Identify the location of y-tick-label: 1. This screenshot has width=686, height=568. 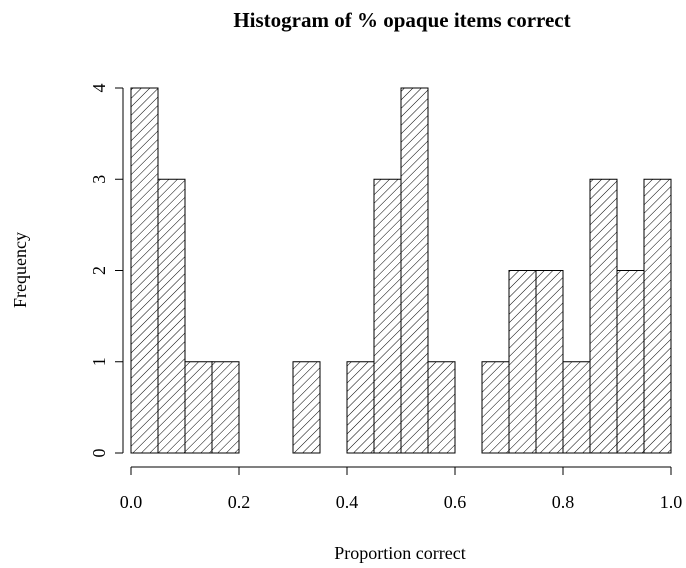
(99, 361).